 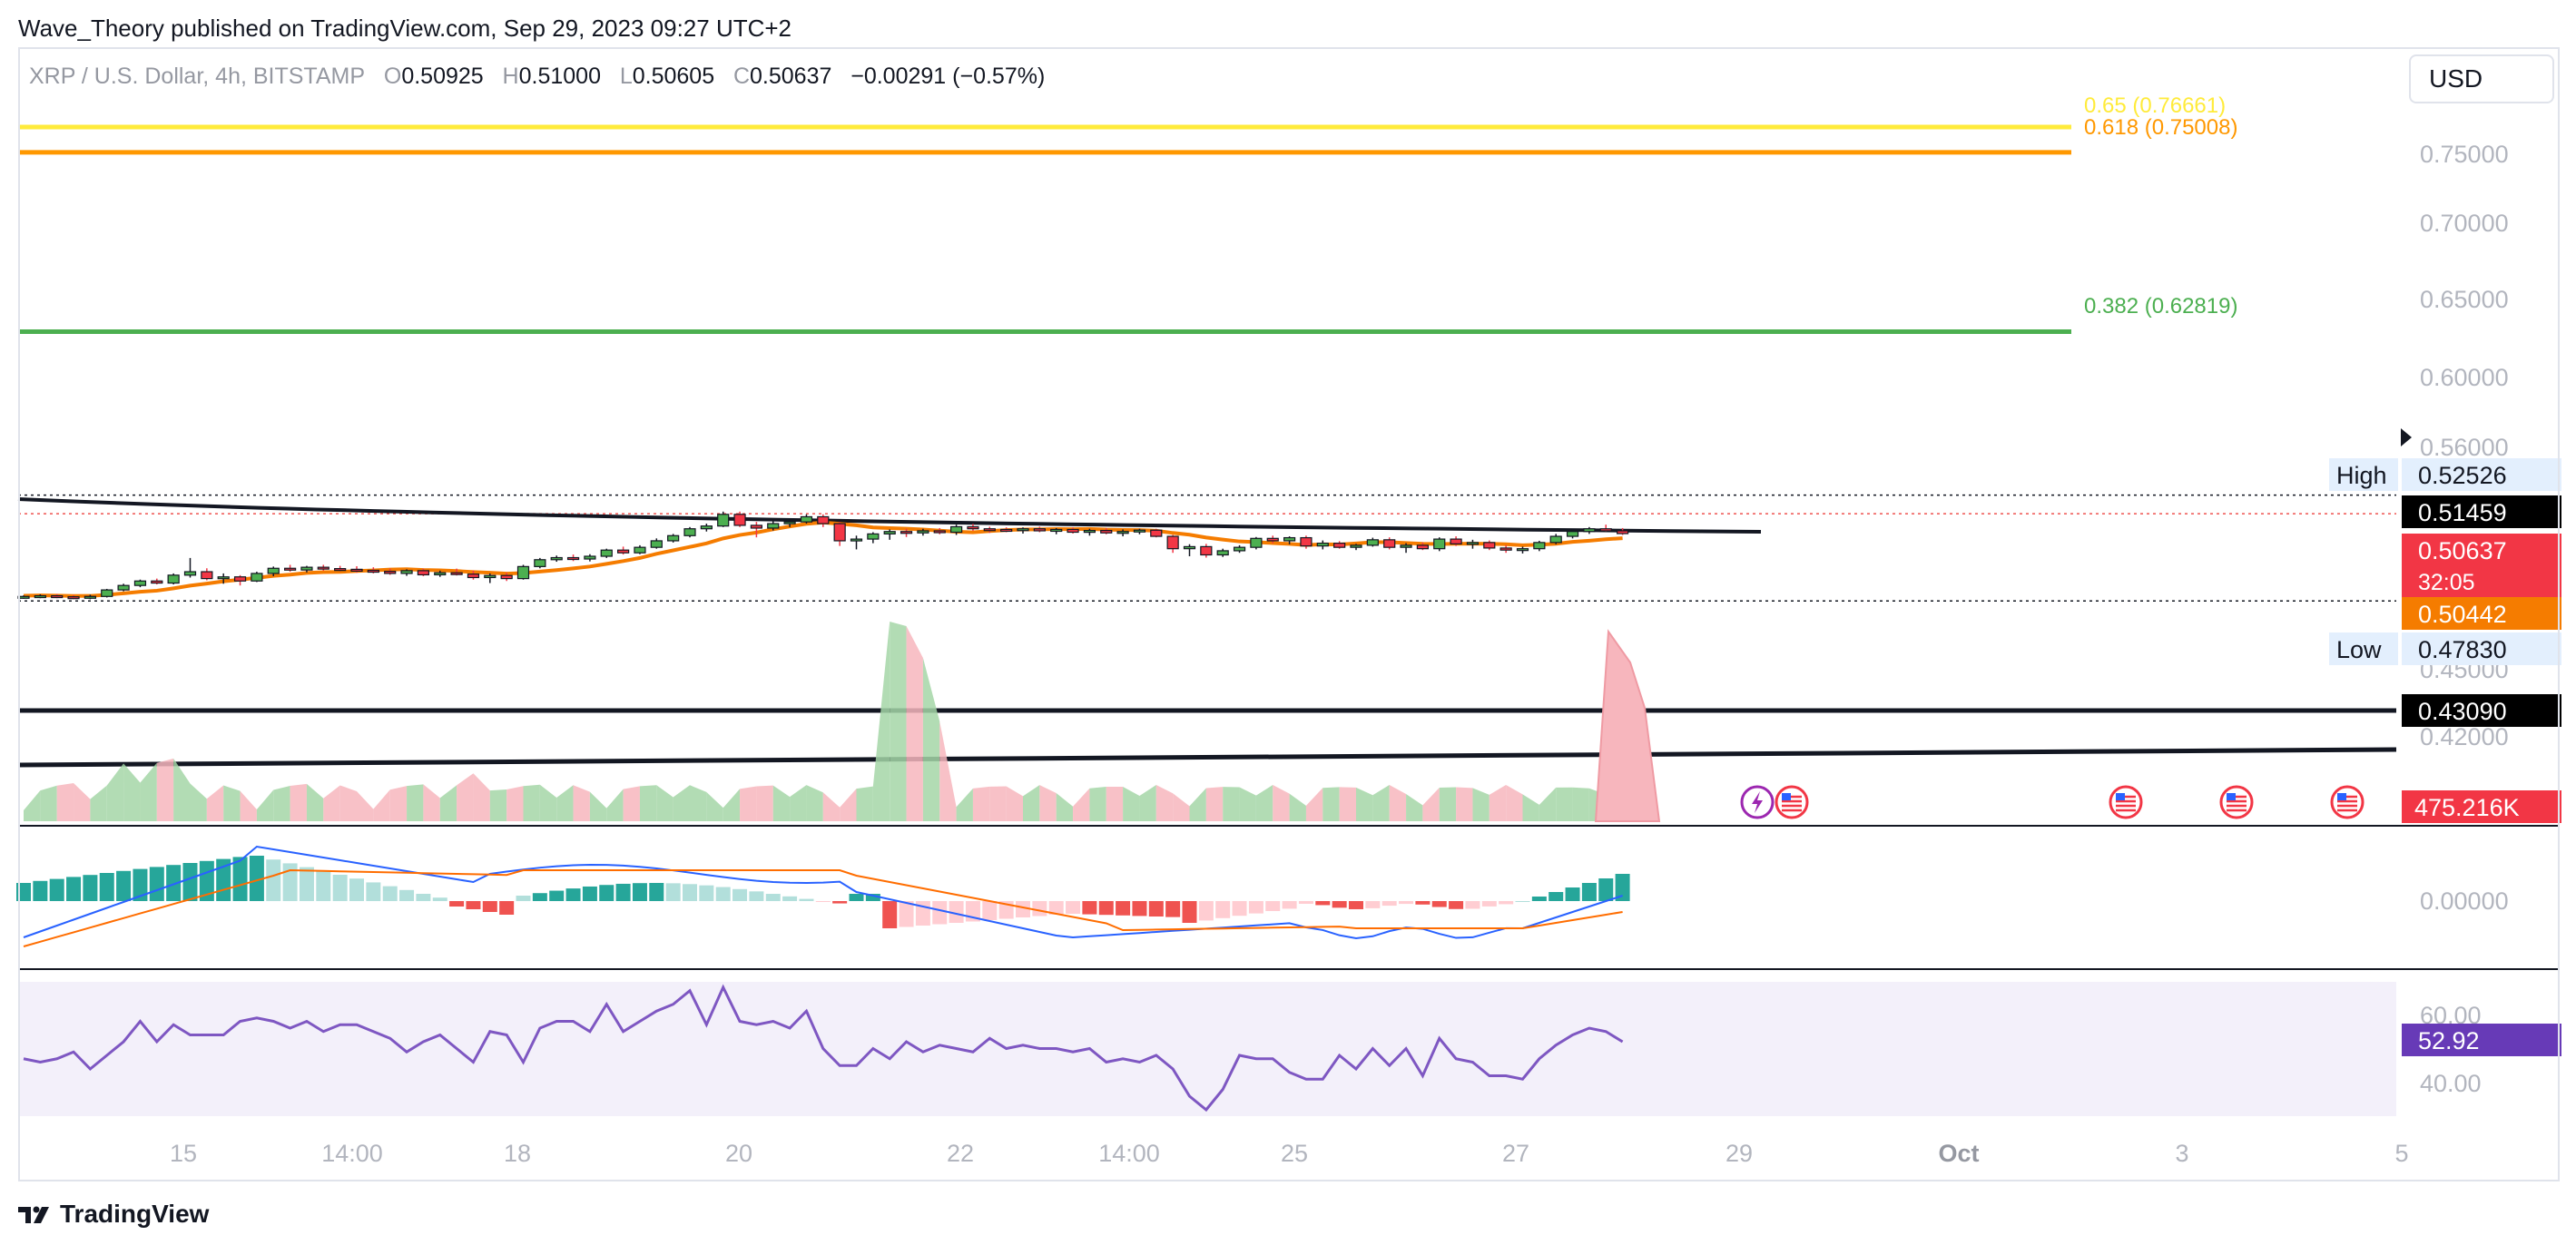 I want to click on currency-button: USD, so click(x=2481, y=78).